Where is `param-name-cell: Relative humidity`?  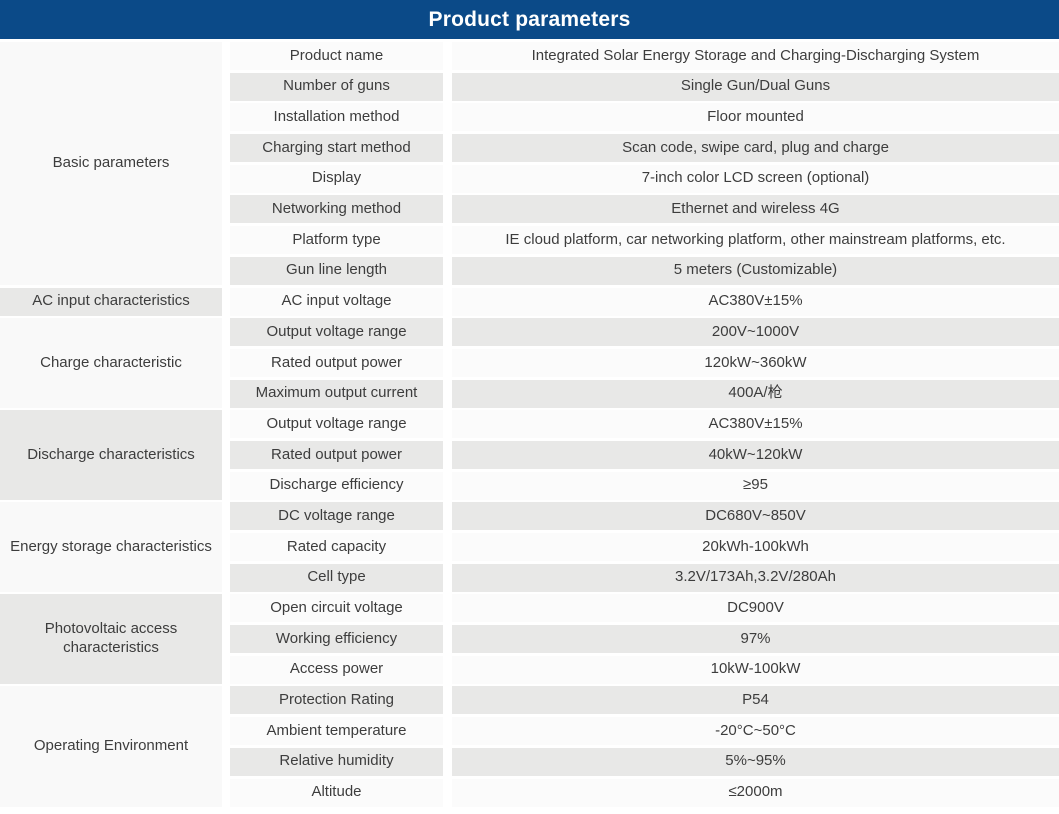 param-name-cell: Relative humidity is located at coordinates (336, 761).